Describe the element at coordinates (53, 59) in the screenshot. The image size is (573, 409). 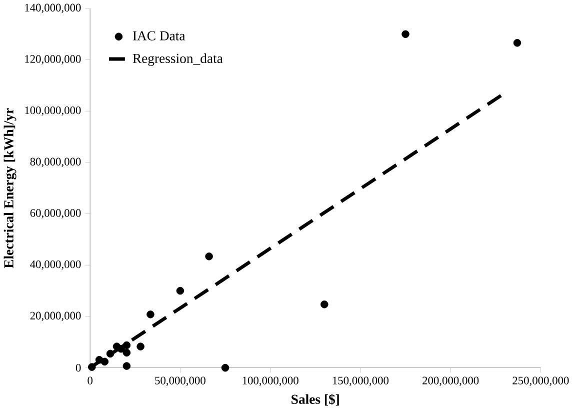
I see `y-tick-label: 120,000,000` at that location.